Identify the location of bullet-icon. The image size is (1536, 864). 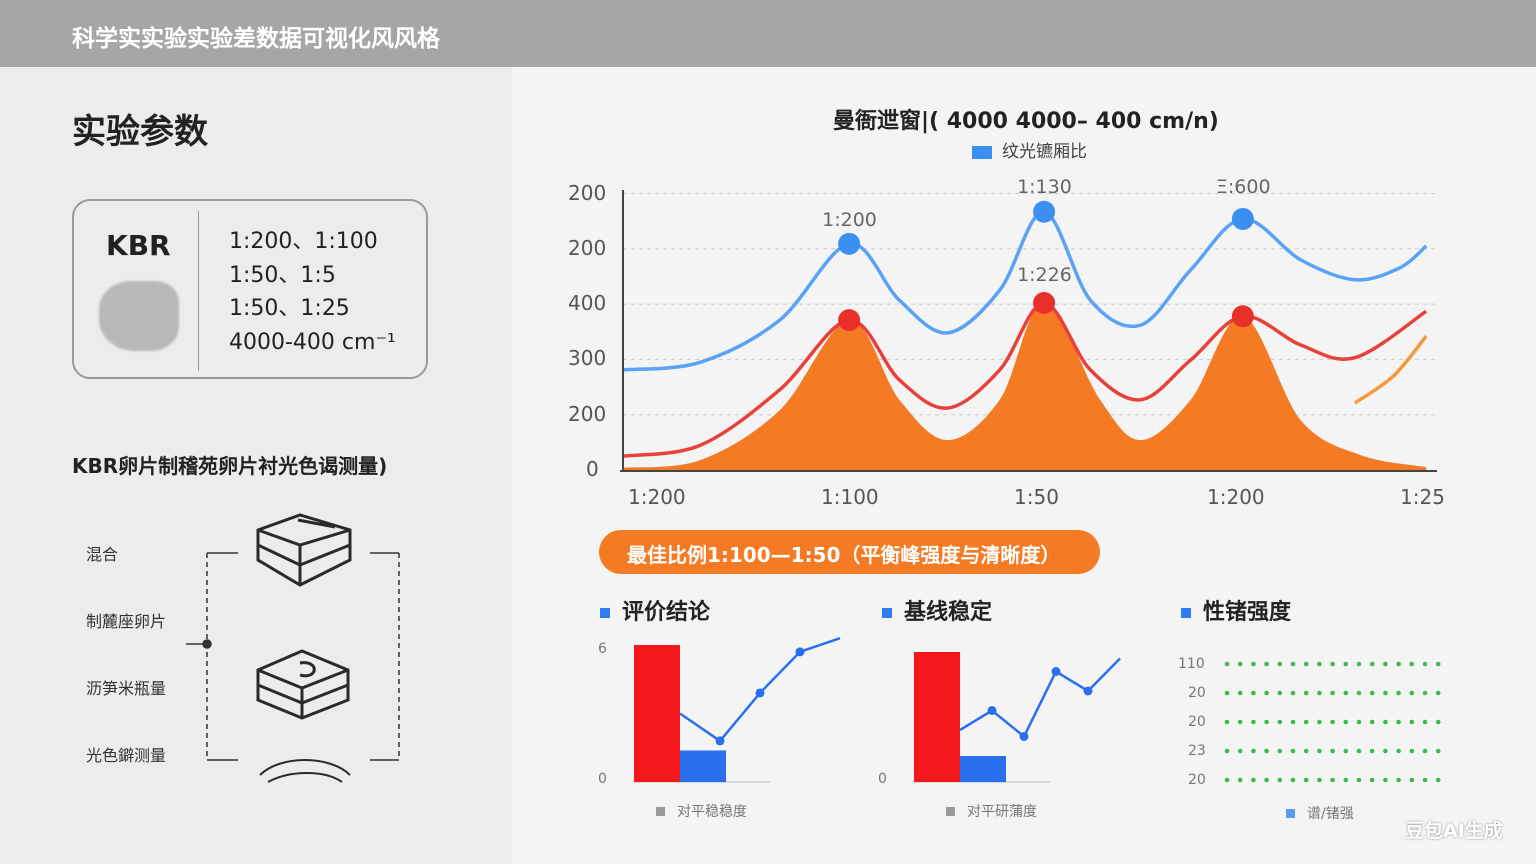
(1186, 613).